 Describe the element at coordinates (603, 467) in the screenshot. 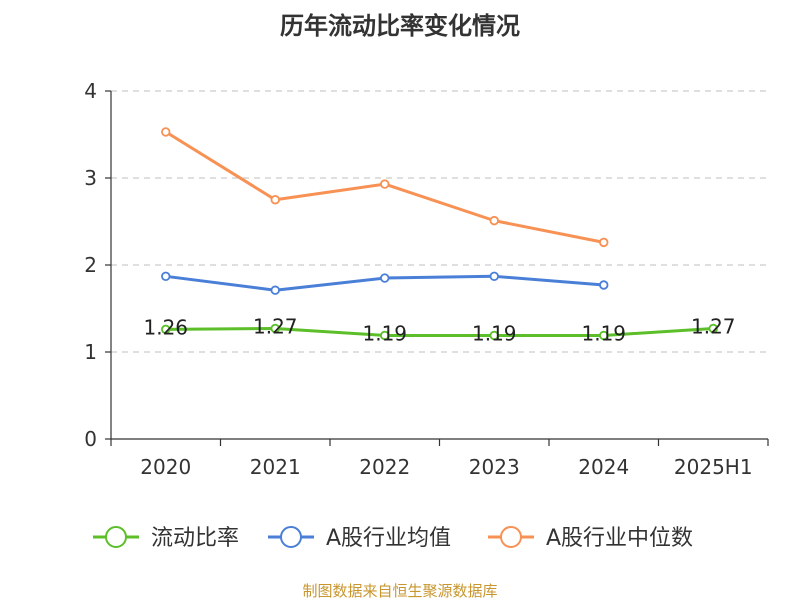

I see `x-tick-label: 2024` at that location.